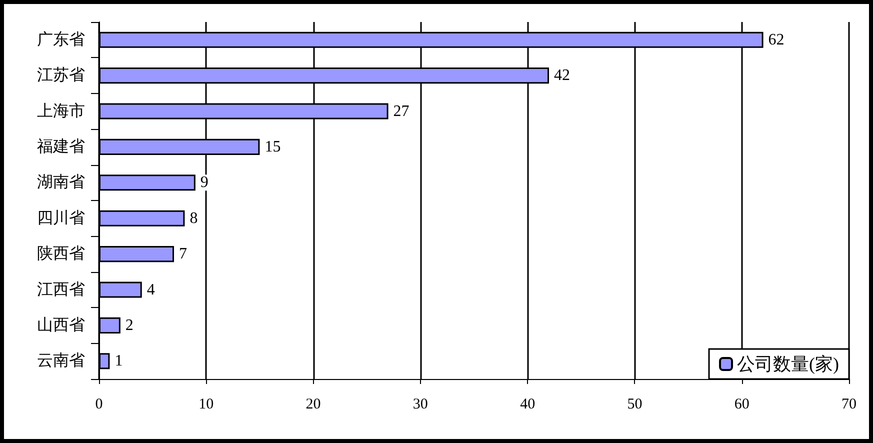  Describe the element at coordinates (129, 325) in the screenshot. I see `data-label: 2` at that location.